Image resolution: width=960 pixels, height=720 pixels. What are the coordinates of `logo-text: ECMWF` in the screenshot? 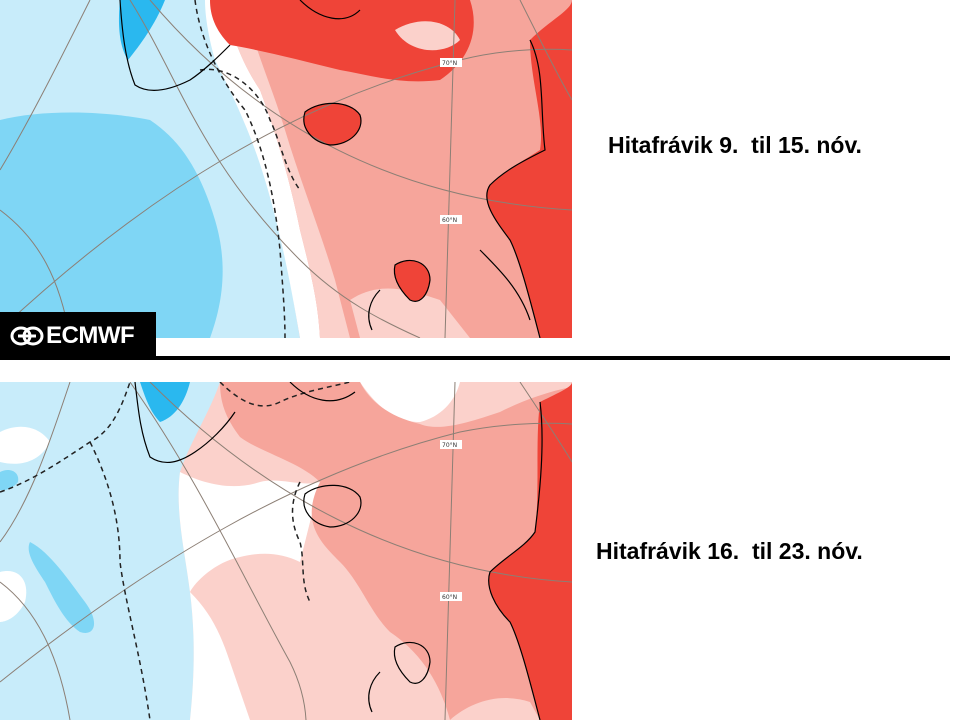 It's located at (90, 335).